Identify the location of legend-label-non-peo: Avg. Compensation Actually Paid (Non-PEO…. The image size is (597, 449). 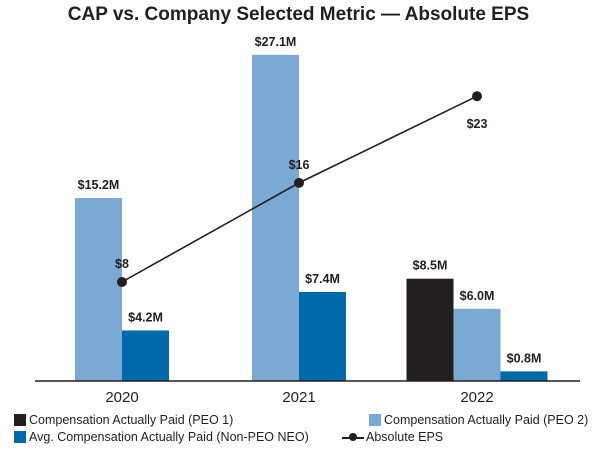
(169, 437).